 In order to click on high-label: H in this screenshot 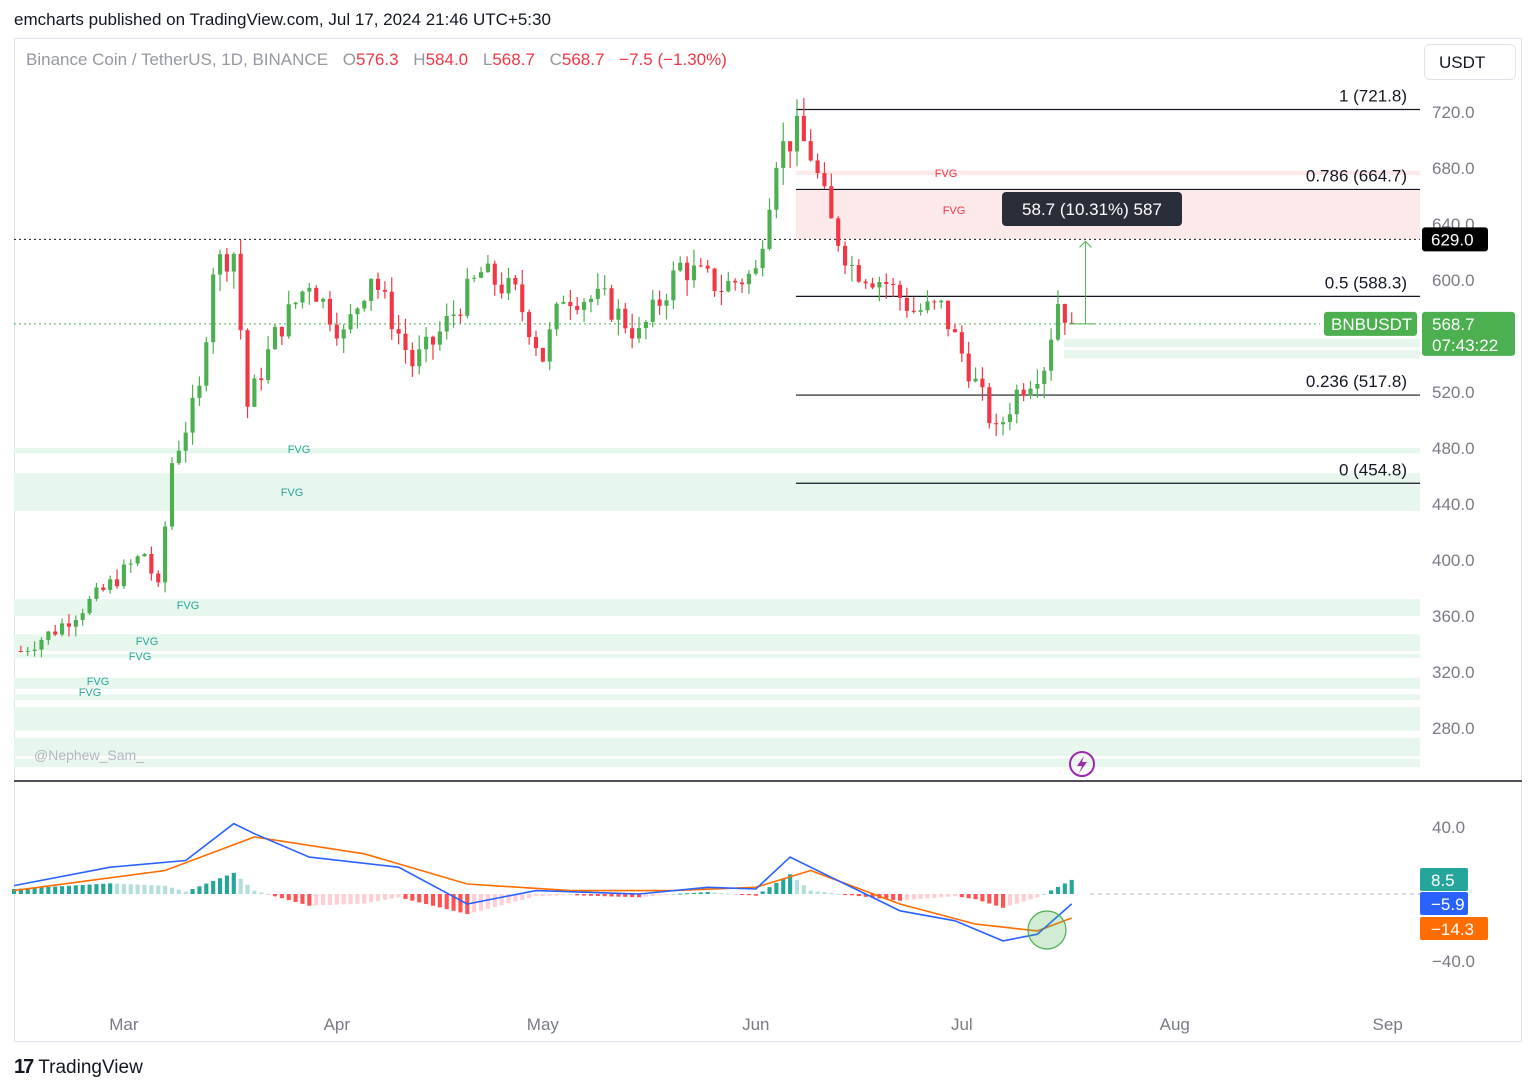, I will do `click(419, 59)`.